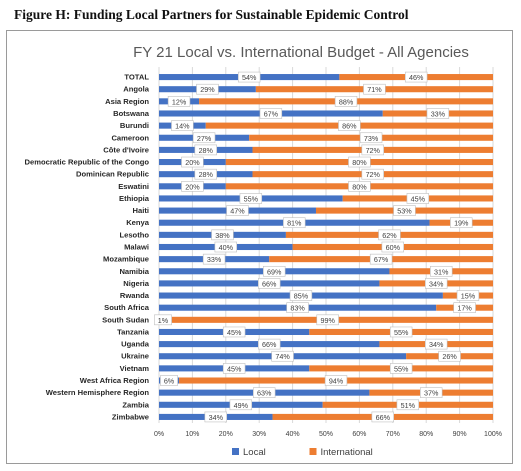 The image size is (521, 471). I want to click on category-label: South Africa, so click(127, 307).